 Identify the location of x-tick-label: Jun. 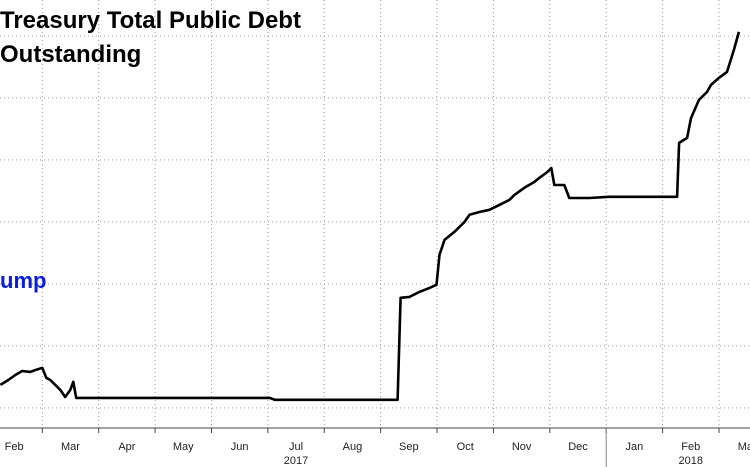
(240, 447).